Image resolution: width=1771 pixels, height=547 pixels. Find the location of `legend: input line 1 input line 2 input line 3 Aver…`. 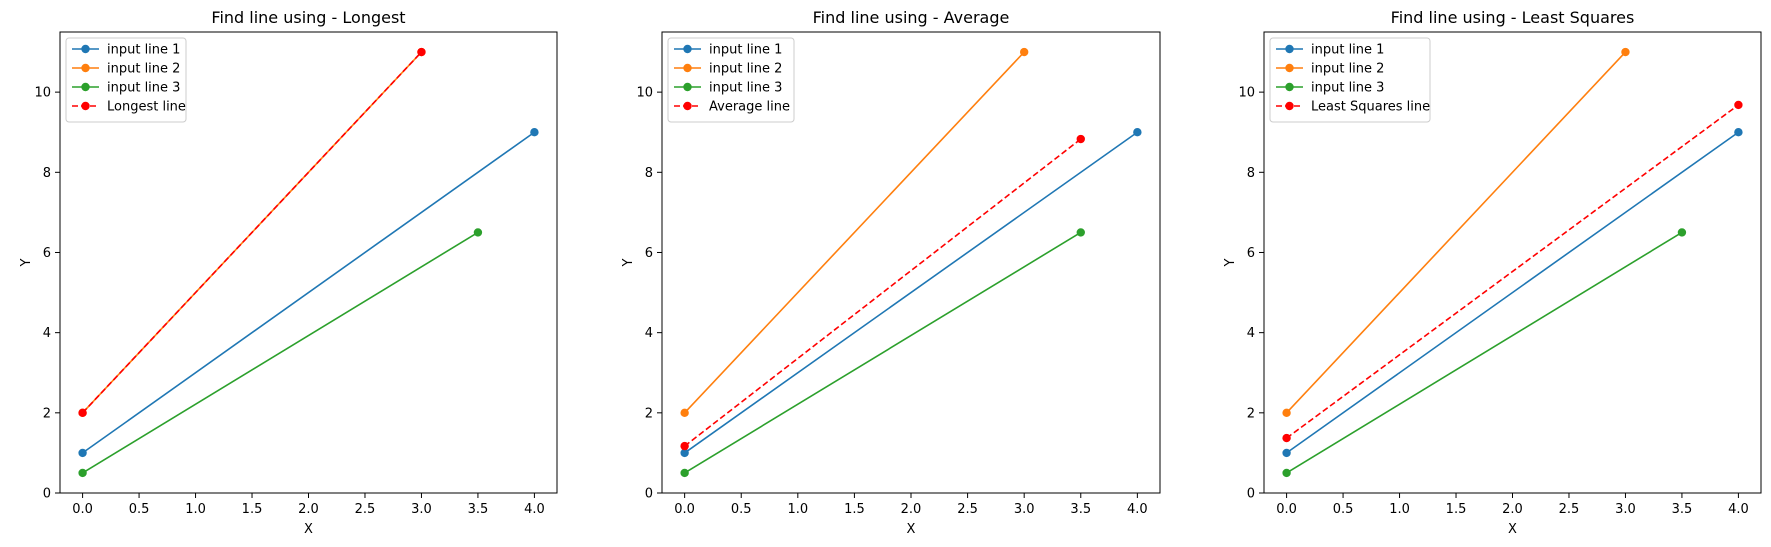

legend: input line 1 input line 2 input line 3 Aver… is located at coordinates (731, 80).